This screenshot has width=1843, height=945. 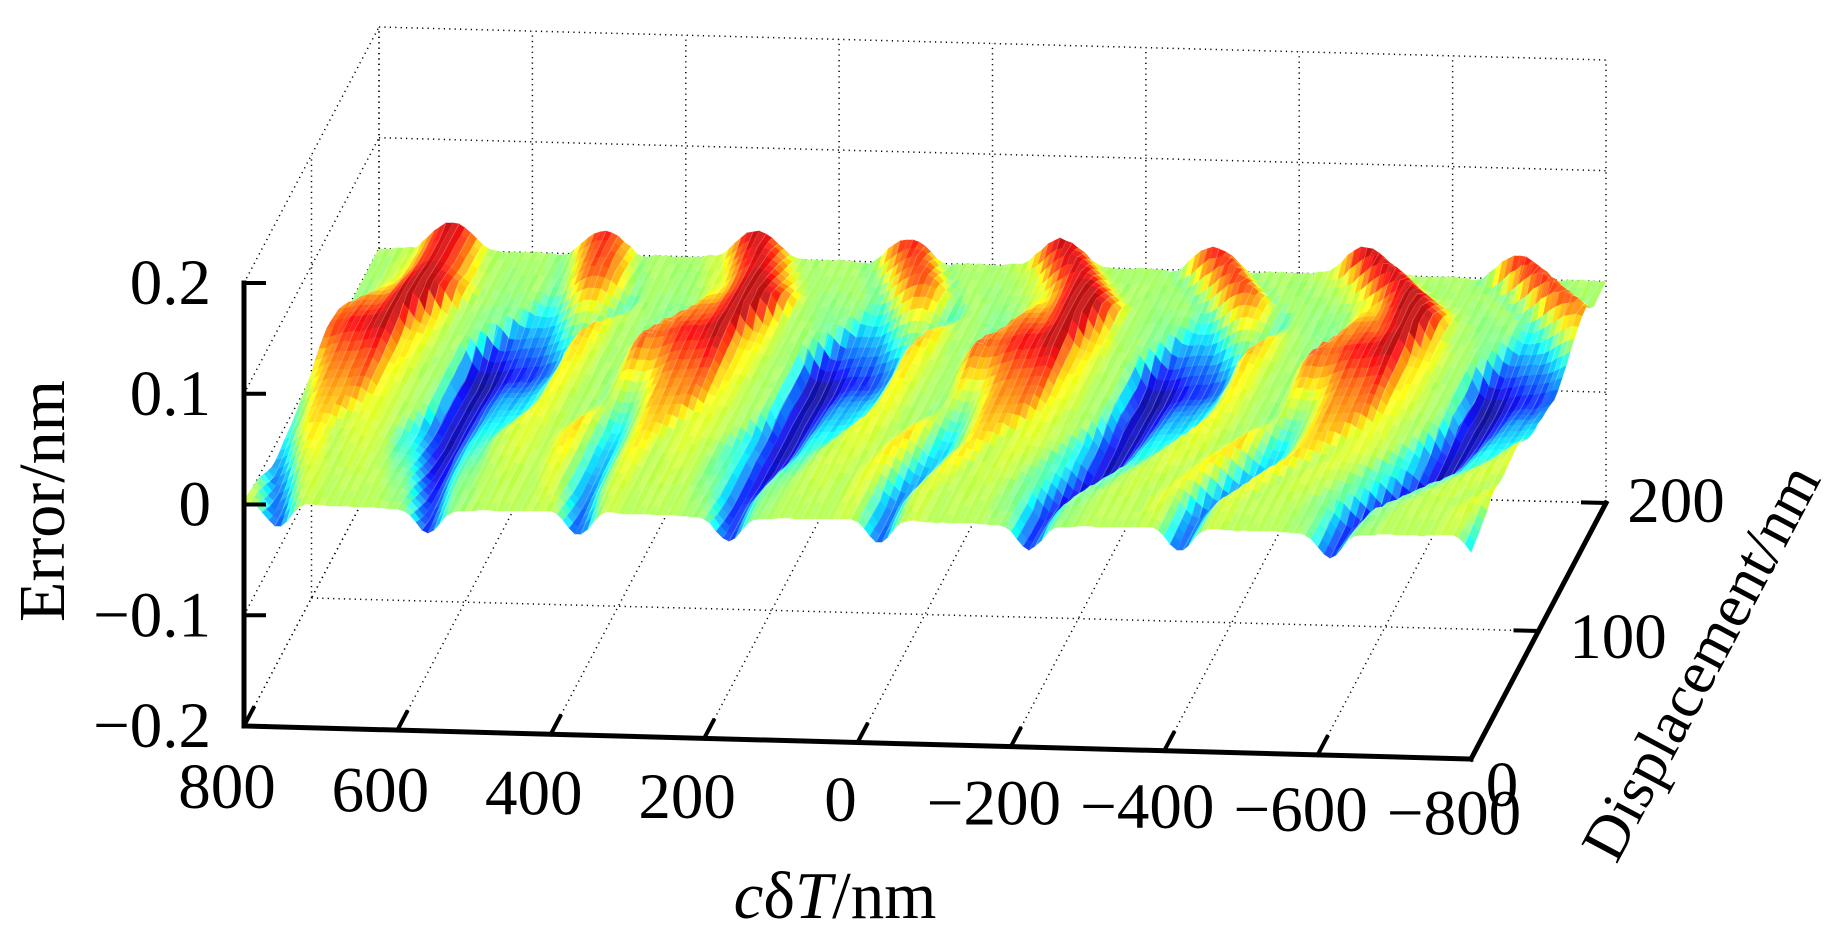 What do you see at coordinates (381, 790) in the screenshot?
I see `svg-text: 600` at bounding box center [381, 790].